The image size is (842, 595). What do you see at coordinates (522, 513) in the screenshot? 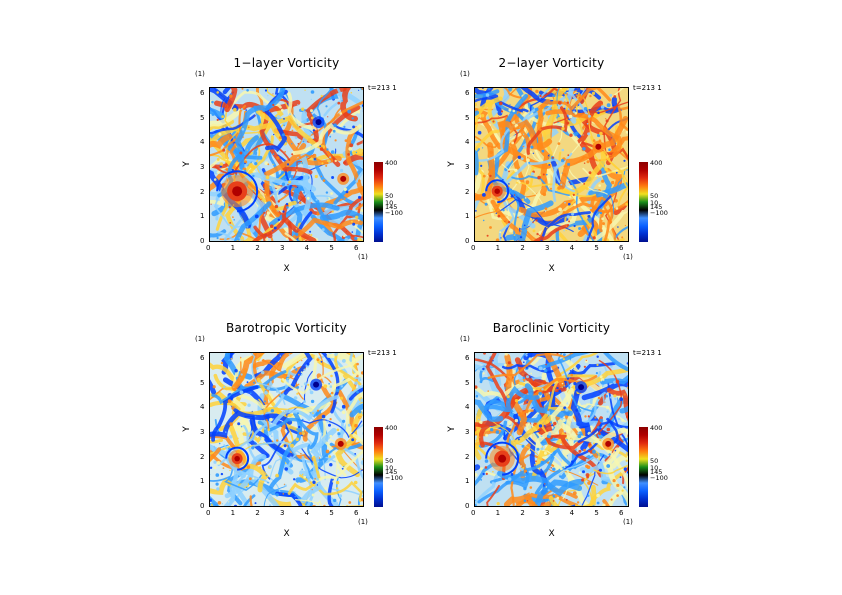
I see `x-tick-label: 2` at bounding box center [522, 513].